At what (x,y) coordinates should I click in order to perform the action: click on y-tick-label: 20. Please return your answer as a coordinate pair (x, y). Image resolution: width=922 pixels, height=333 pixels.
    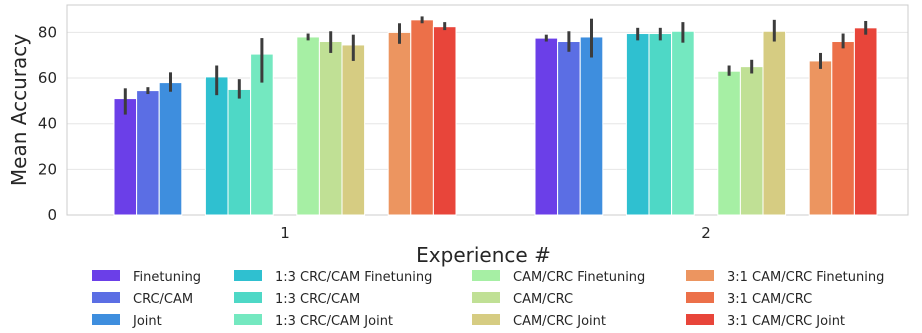
    Looking at the image, I should click on (47, 169).